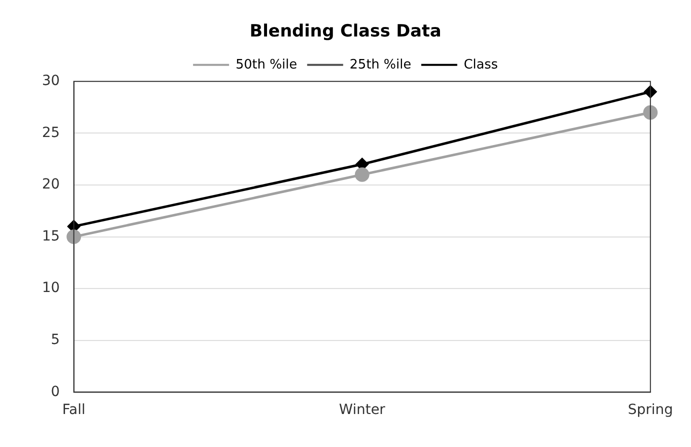 The image size is (691, 447). What do you see at coordinates (51, 81) in the screenshot?
I see `y-tick-label: 30` at bounding box center [51, 81].